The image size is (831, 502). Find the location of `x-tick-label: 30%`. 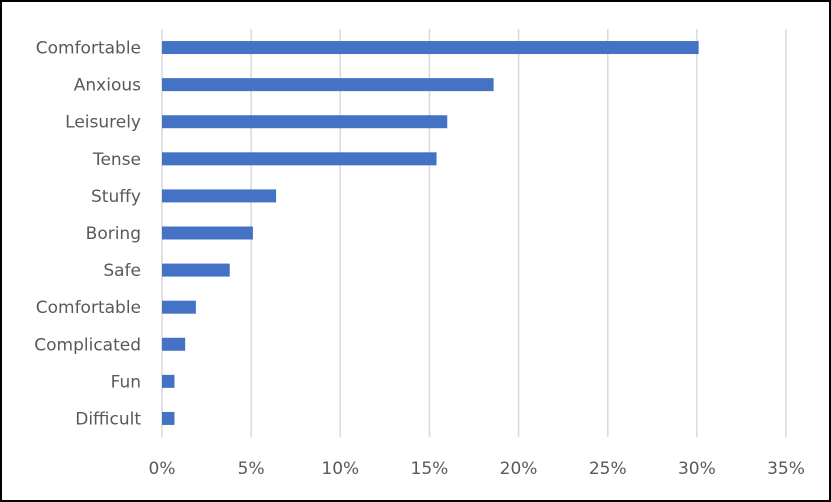

x-tick-label: 30% is located at coordinates (697, 469).